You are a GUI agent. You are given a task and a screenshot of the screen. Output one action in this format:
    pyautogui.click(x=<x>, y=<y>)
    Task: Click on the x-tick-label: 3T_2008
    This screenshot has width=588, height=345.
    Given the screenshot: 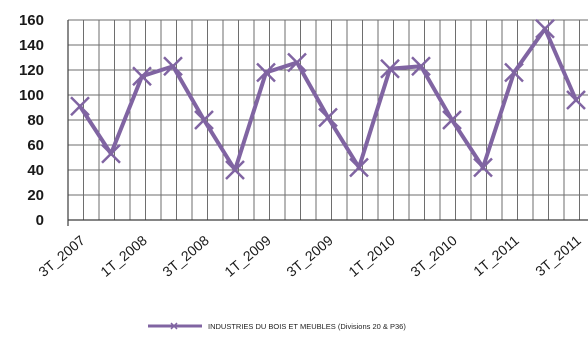 What is the action you would take?
    pyautogui.click(x=185, y=256)
    